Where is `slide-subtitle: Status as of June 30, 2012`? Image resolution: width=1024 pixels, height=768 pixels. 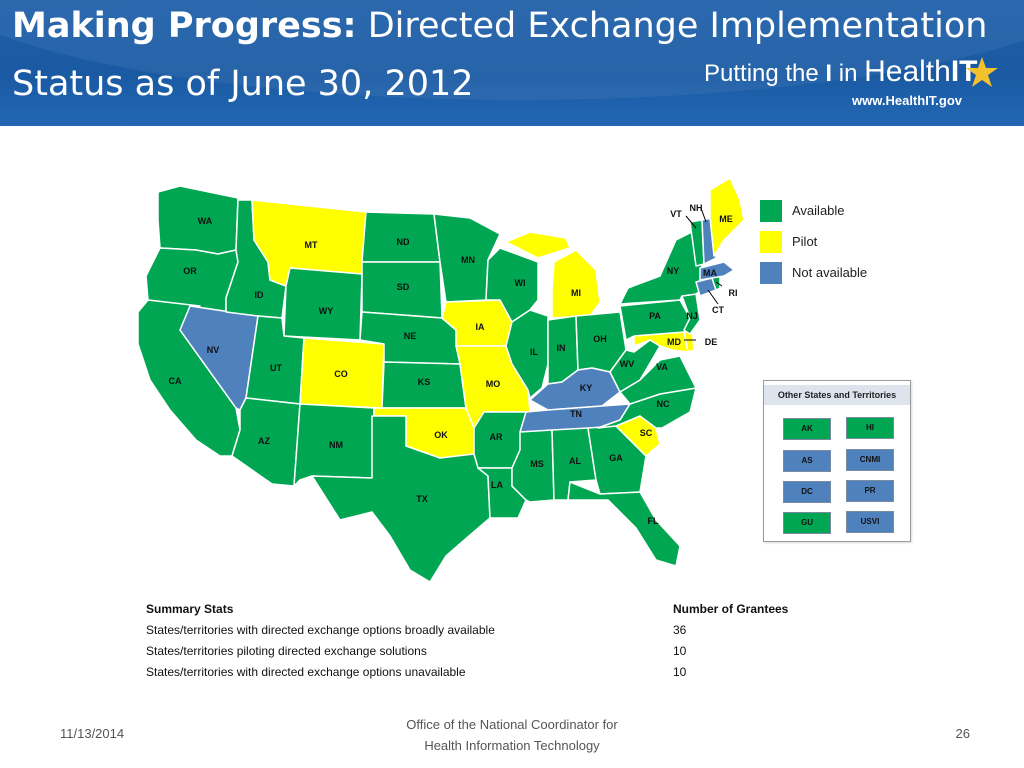
slide-subtitle: Status as of June 30, 2012 is located at coordinates (243, 84).